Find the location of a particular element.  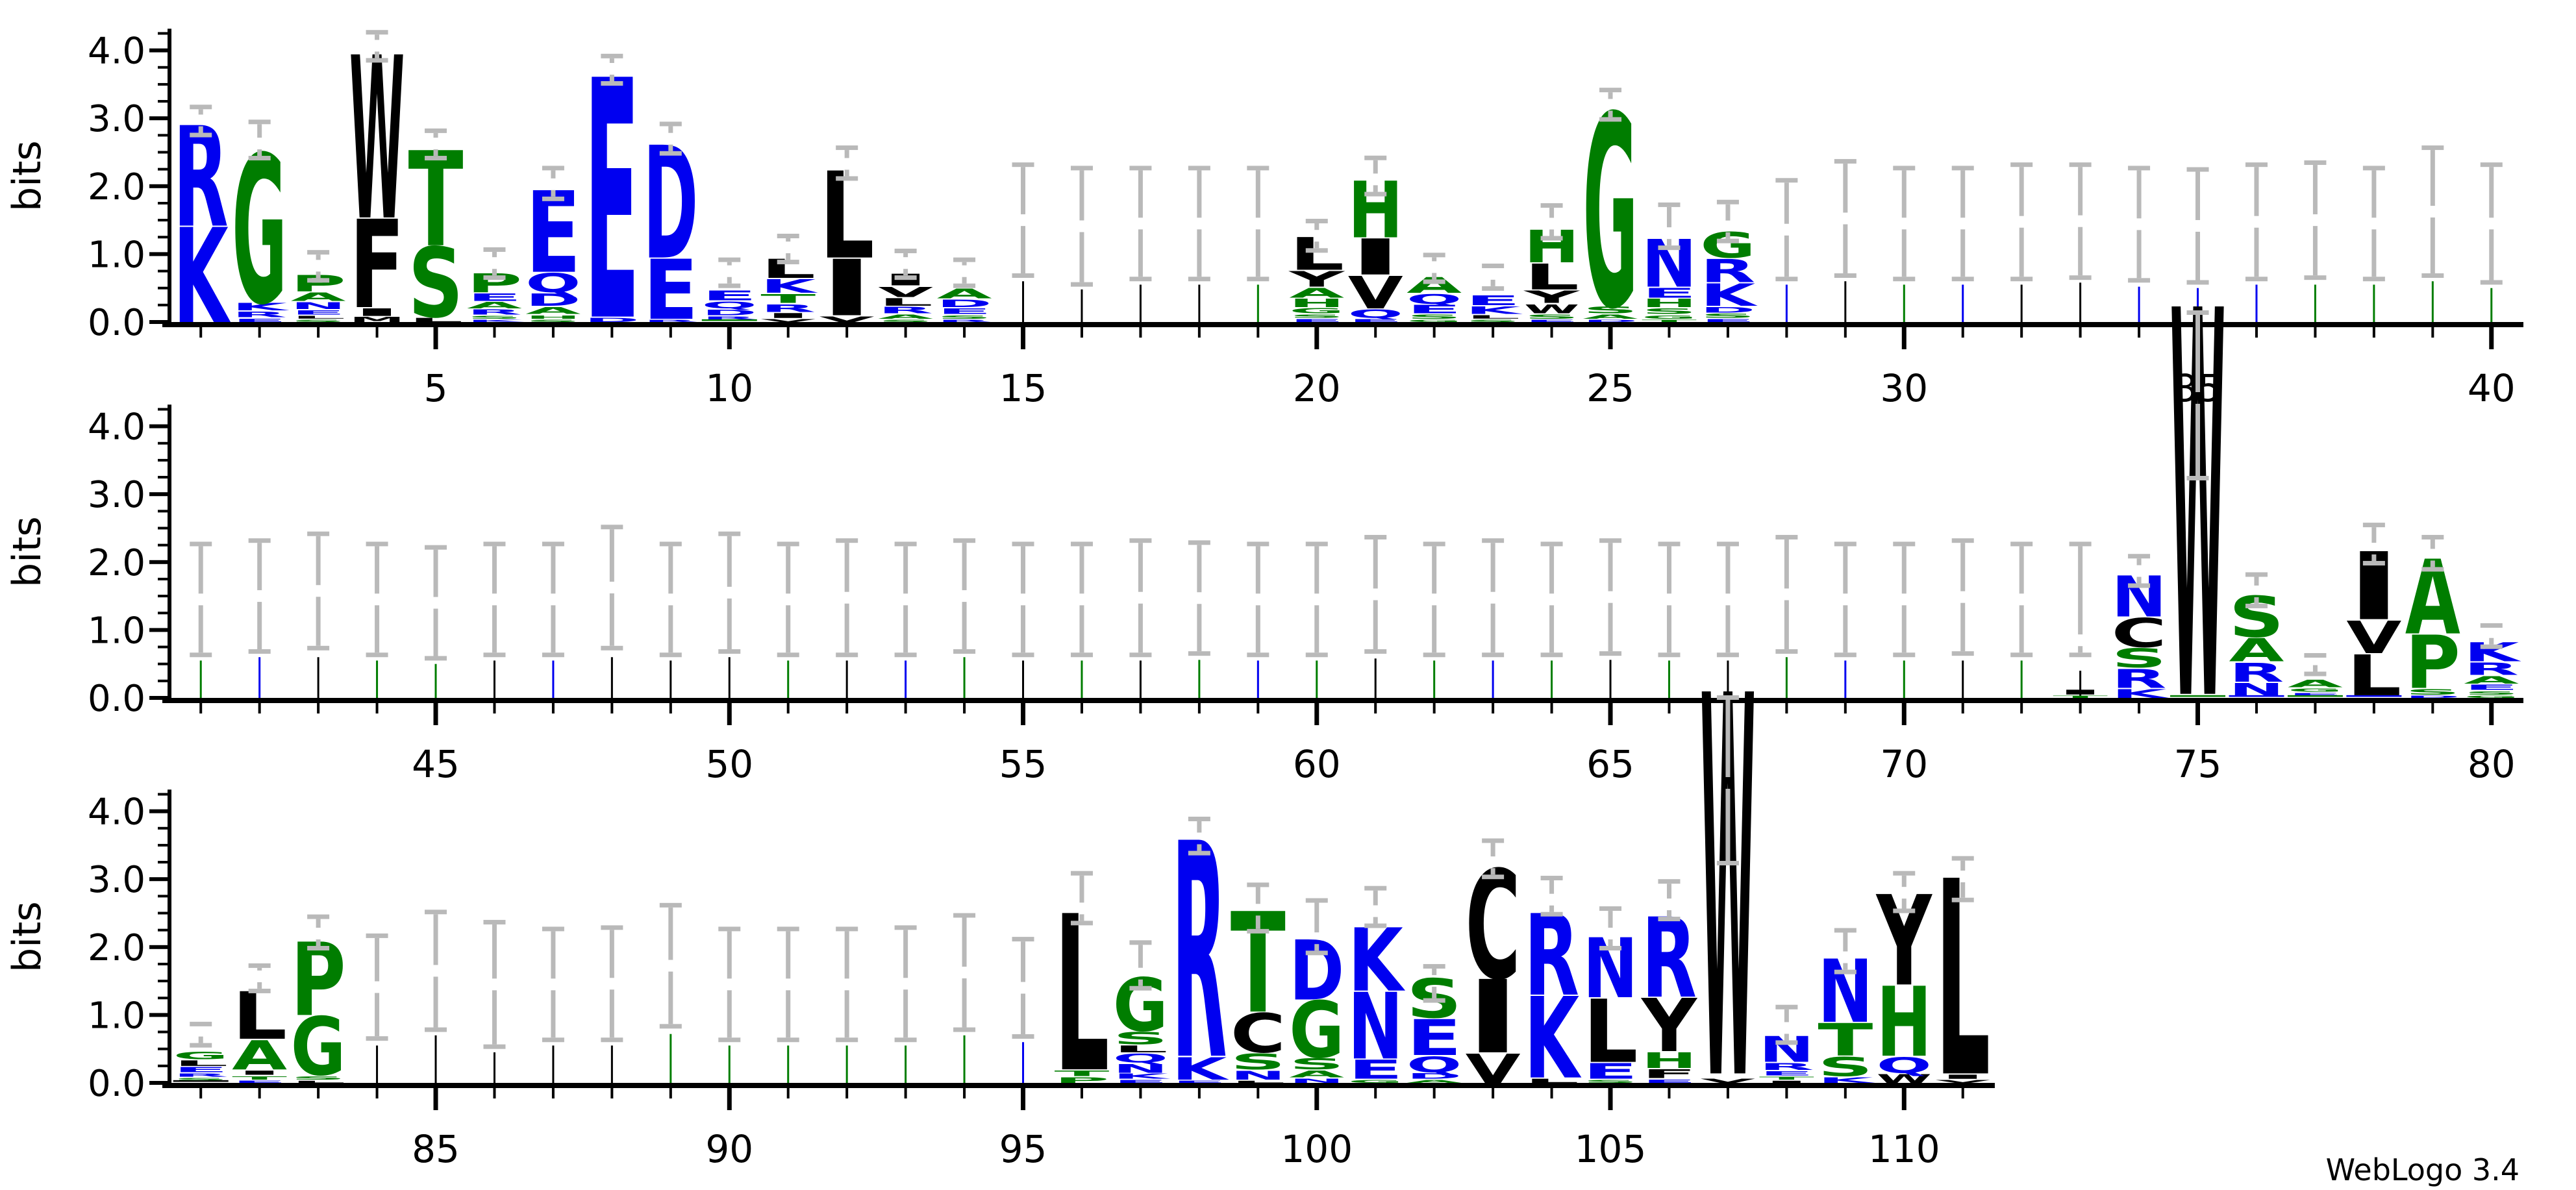

letter-glyph: D is located at coordinates (1434, 1076).